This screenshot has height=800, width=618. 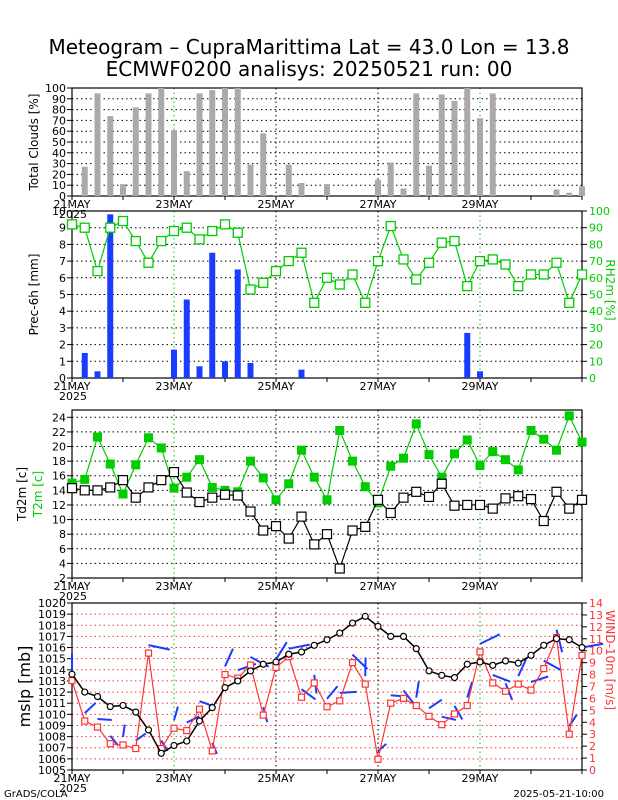 What do you see at coordinates (62, 278) in the screenshot?
I see `y-tick-label: 6` at bounding box center [62, 278].